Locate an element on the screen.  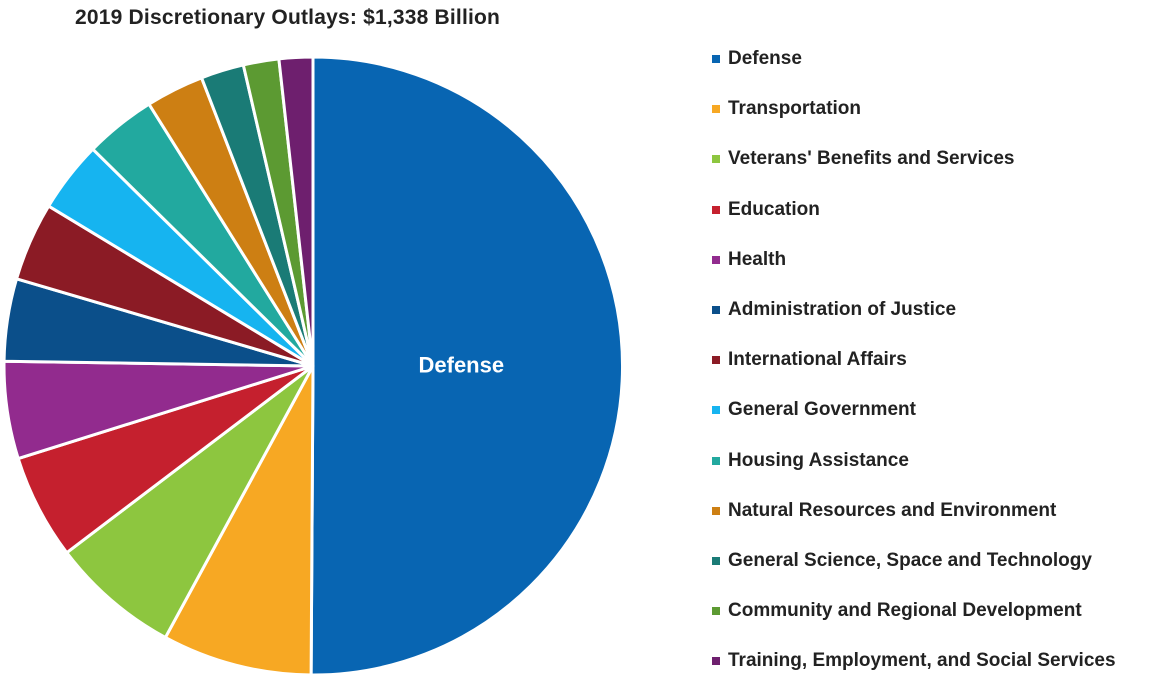
legend-item-veterans-benefits-and-services: Veterans' Benefits and Services is located at coordinates (914, 159).